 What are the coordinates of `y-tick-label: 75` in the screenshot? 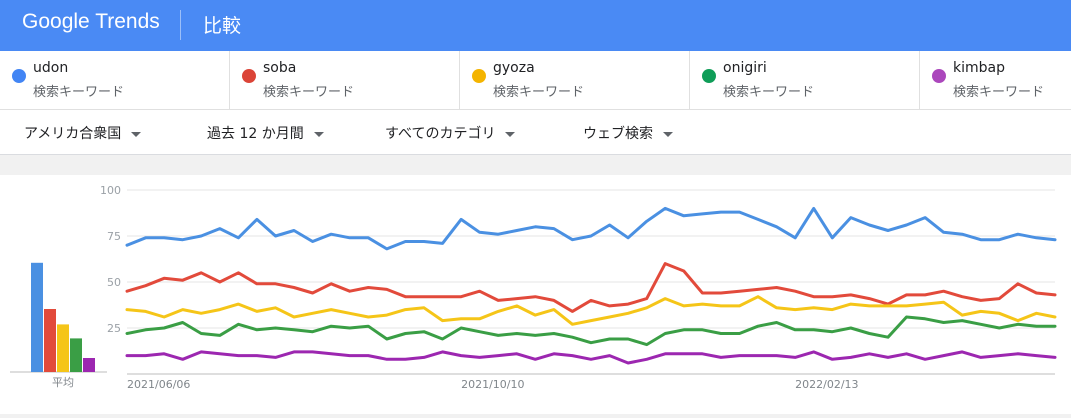 It's located at (114, 236).